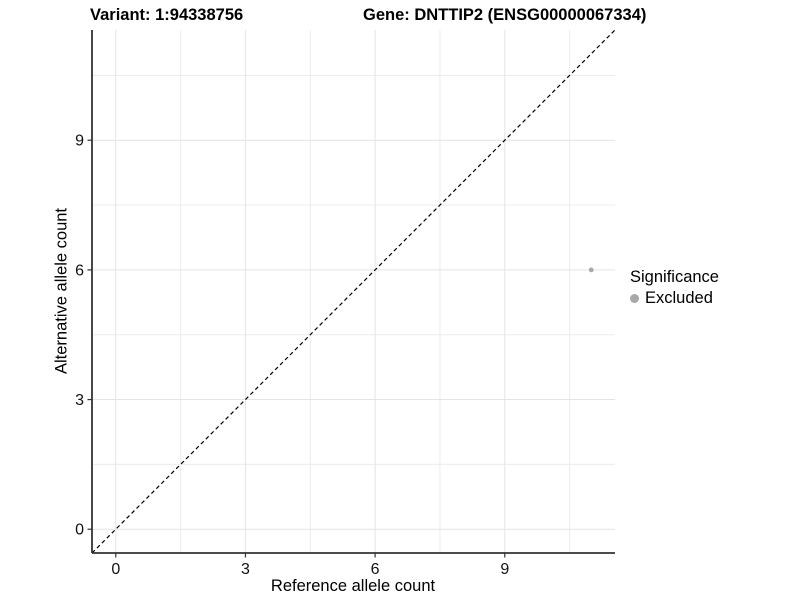 Image resolution: width=800 pixels, height=600 pixels. I want to click on data-point-excluded, so click(591, 270).